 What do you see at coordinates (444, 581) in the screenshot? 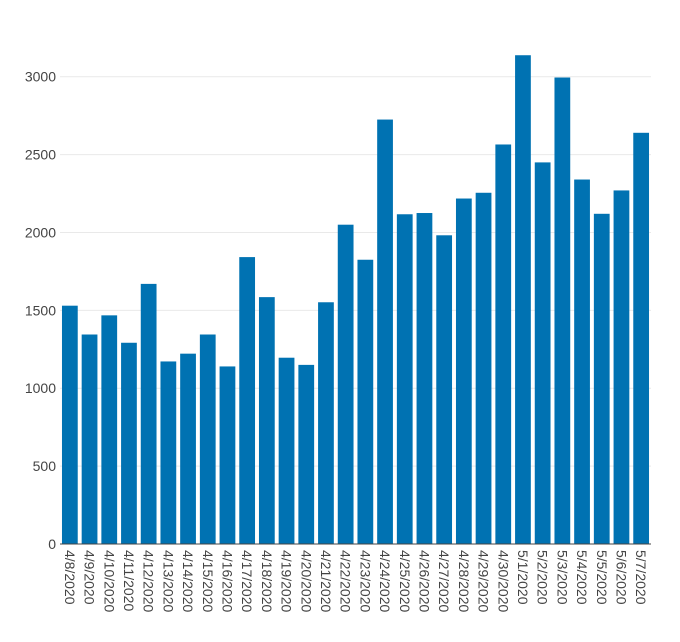
I see `x-tick-label: 4/27/2020` at bounding box center [444, 581].